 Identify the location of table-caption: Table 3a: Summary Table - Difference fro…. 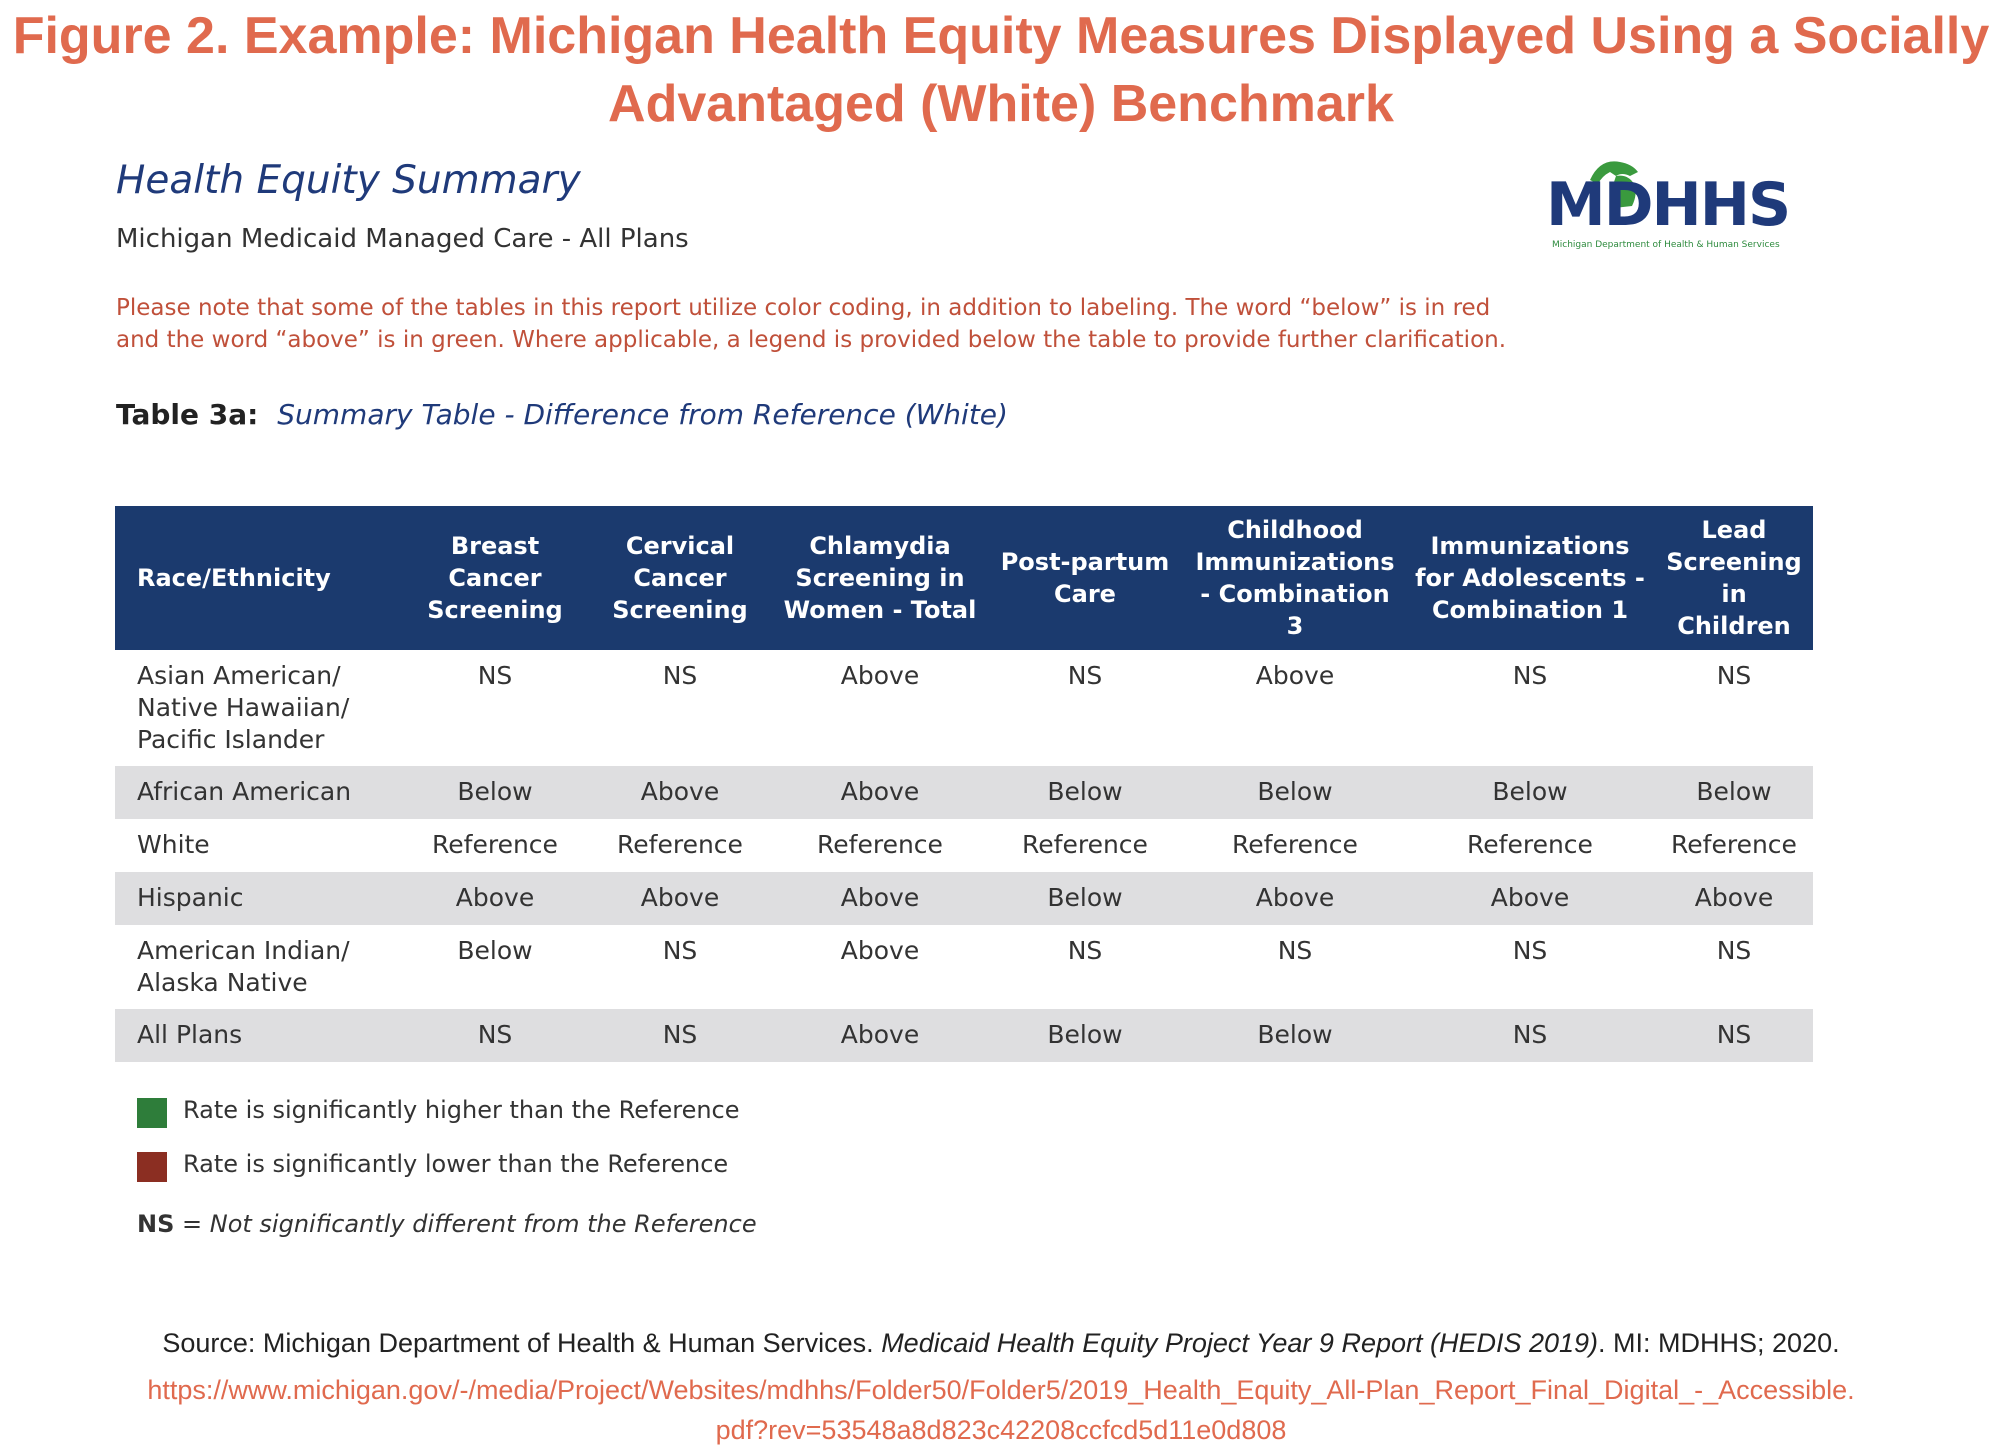
(562, 414).